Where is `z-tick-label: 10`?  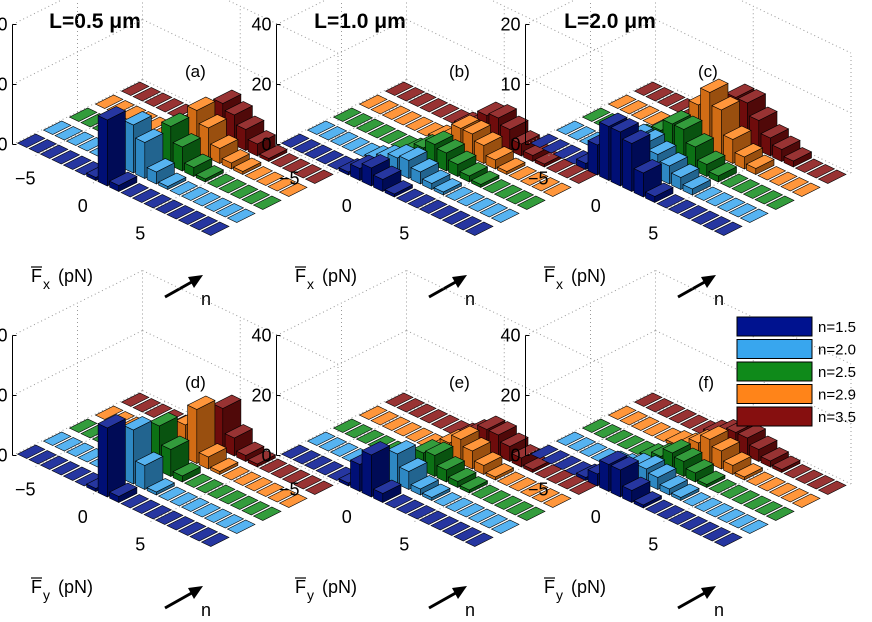 z-tick-label: 10 is located at coordinates (510, 85).